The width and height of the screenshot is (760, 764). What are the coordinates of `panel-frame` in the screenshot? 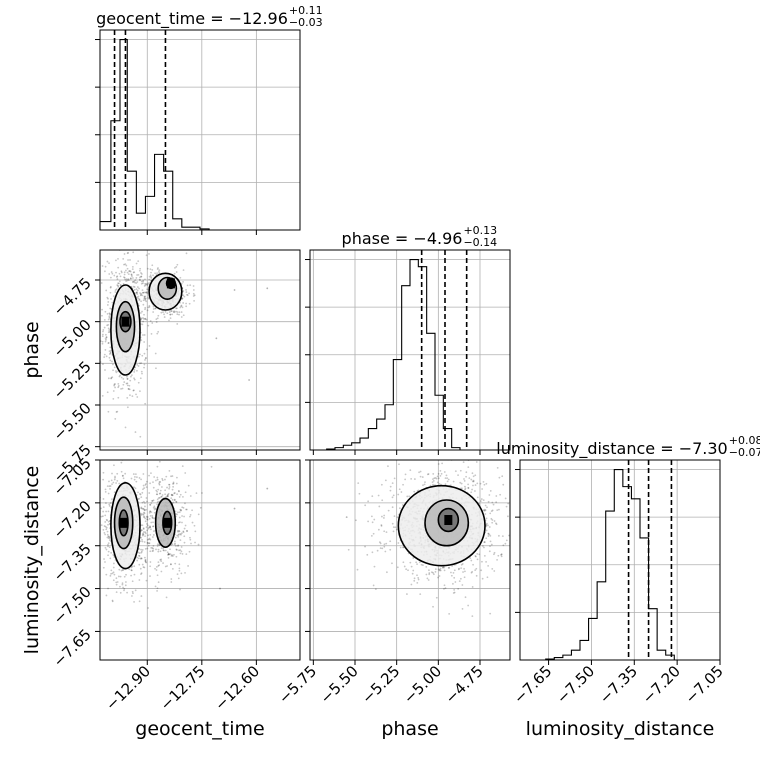 It's located at (200, 350).